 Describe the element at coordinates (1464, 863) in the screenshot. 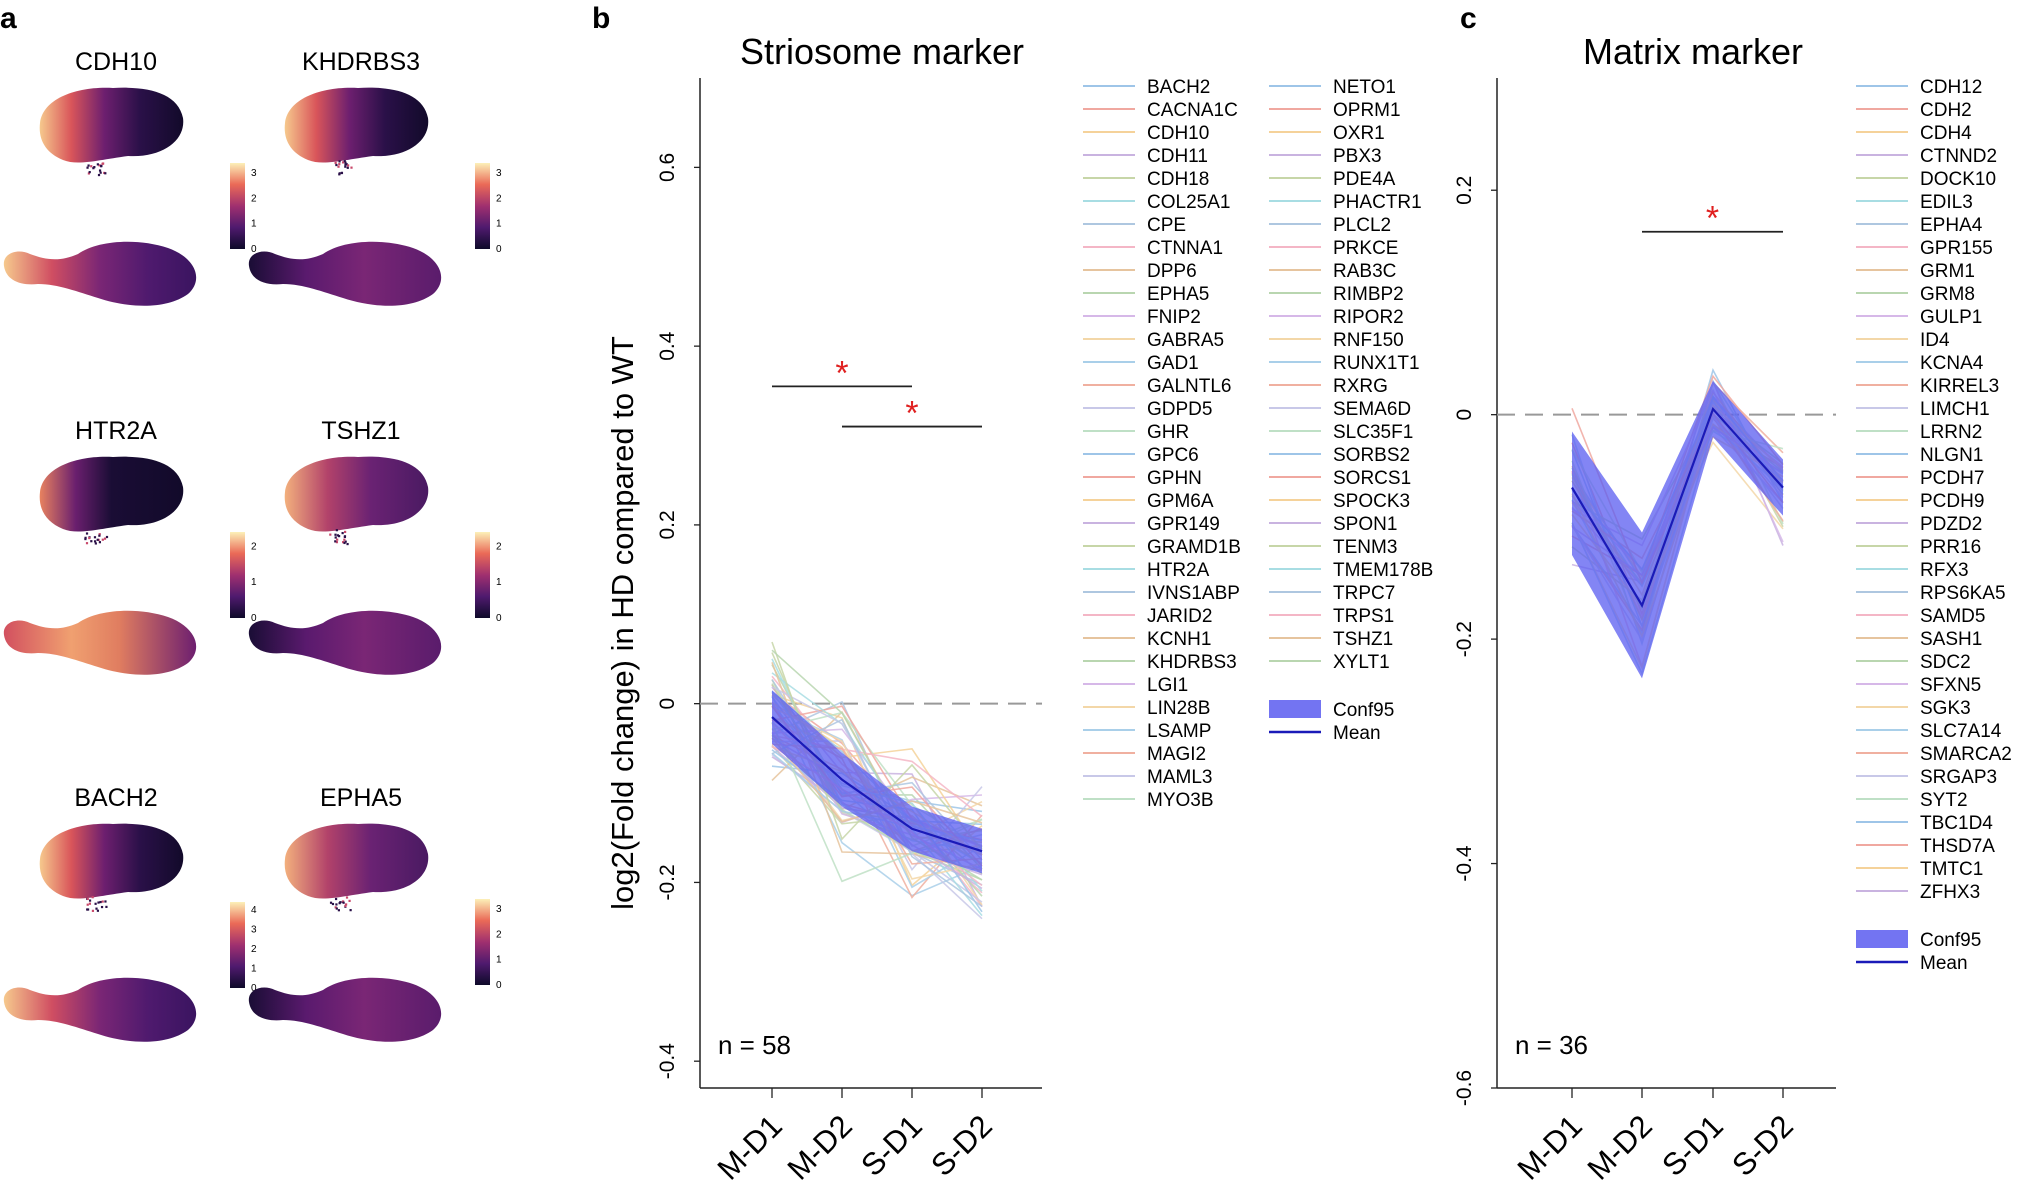

I see `y-tick-label: -0.4` at that location.